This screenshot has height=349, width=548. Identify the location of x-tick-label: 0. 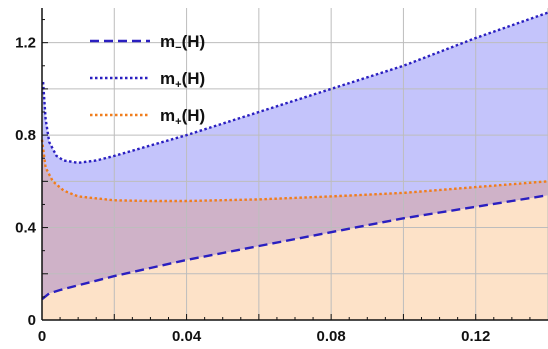
(42, 336).